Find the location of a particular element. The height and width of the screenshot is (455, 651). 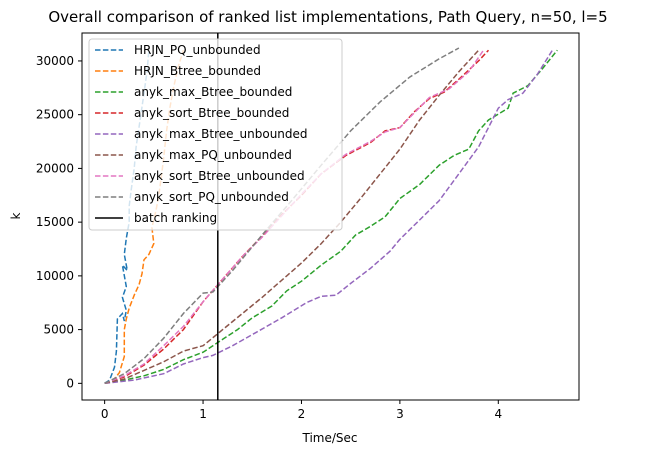

y-tick-label: 25000 is located at coordinates (55, 115).